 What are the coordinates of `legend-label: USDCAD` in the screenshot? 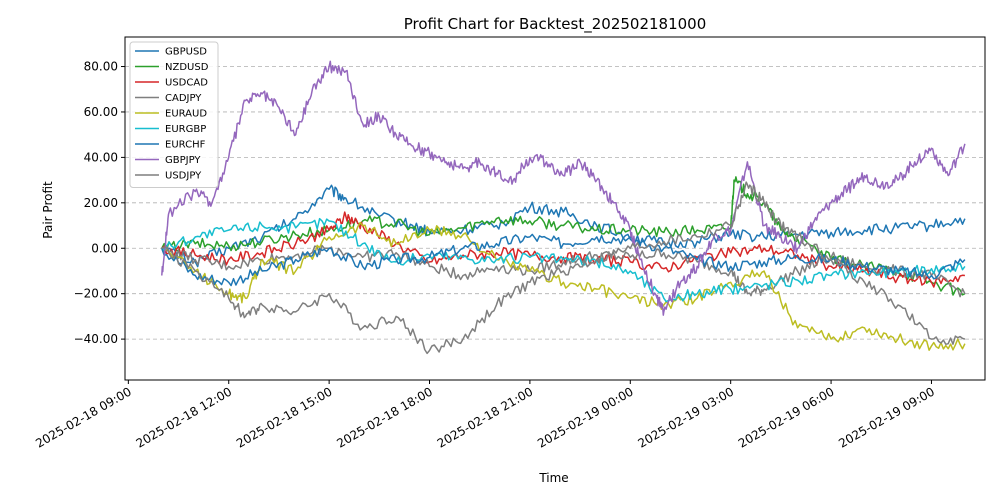 It's located at (186, 83).